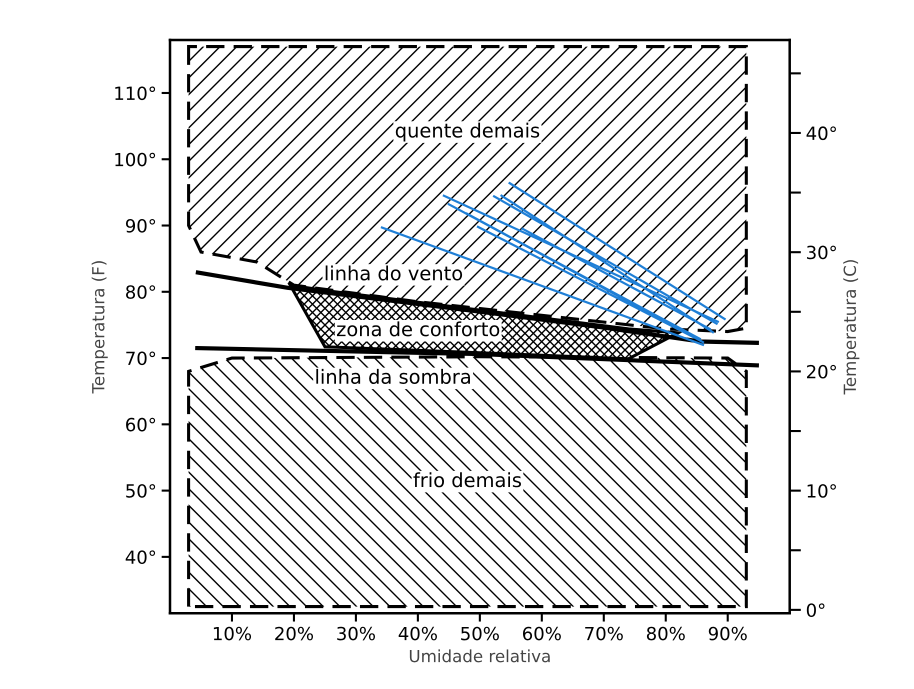 The height and width of the screenshot is (689, 914). Describe the element at coordinates (135, 159) in the screenshot. I see `y-tick-label: 100°` at that location.